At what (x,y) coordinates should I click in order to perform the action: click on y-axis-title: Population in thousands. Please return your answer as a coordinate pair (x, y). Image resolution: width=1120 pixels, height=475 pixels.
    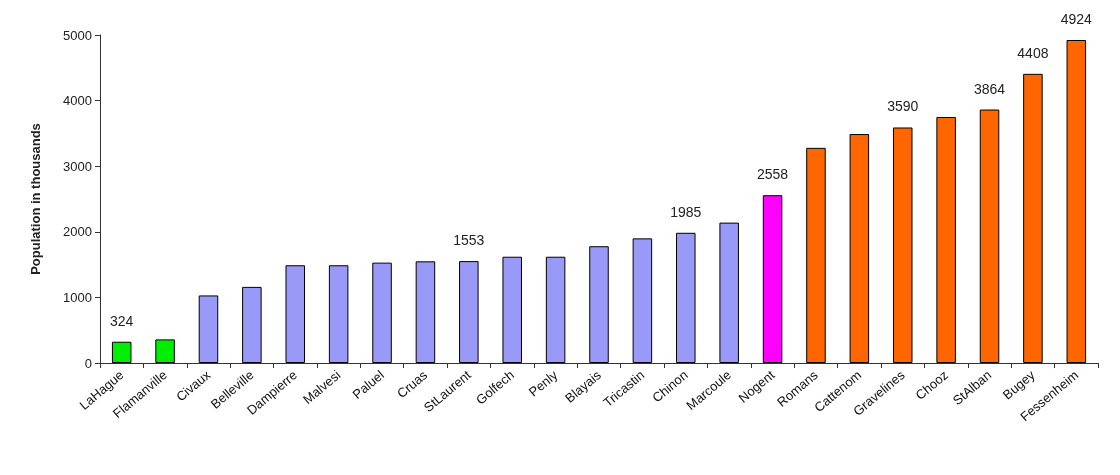
    Looking at the image, I should click on (35, 199).